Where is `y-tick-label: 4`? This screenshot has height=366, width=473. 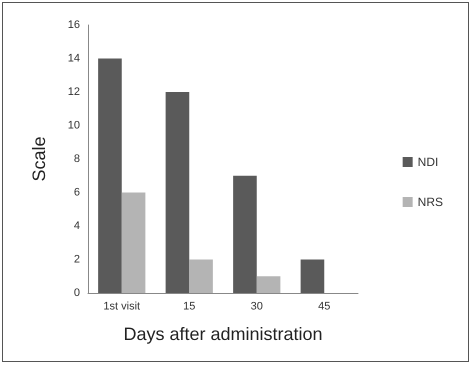 y-tick-label: 4 is located at coordinates (77, 226).